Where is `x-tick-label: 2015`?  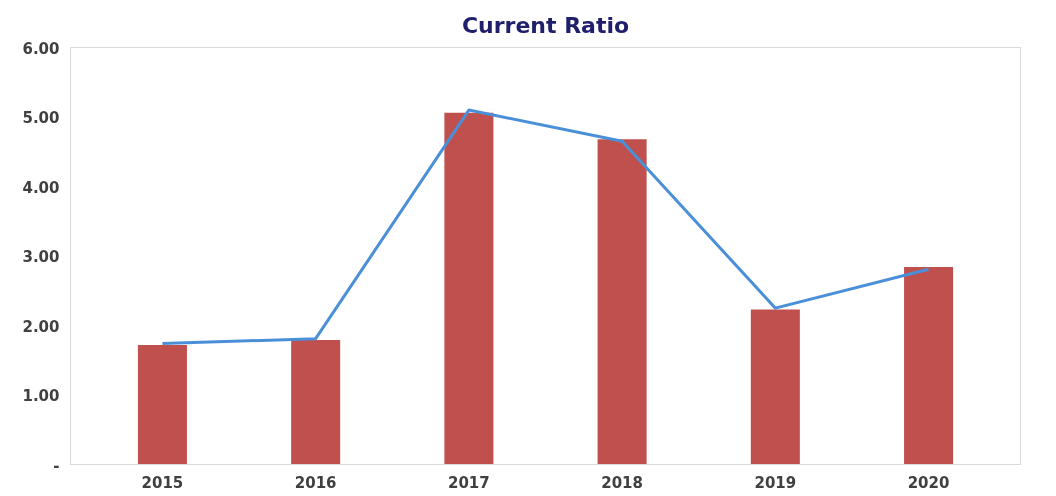
x-tick-label: 2015 is located at coordinates (162, 482).